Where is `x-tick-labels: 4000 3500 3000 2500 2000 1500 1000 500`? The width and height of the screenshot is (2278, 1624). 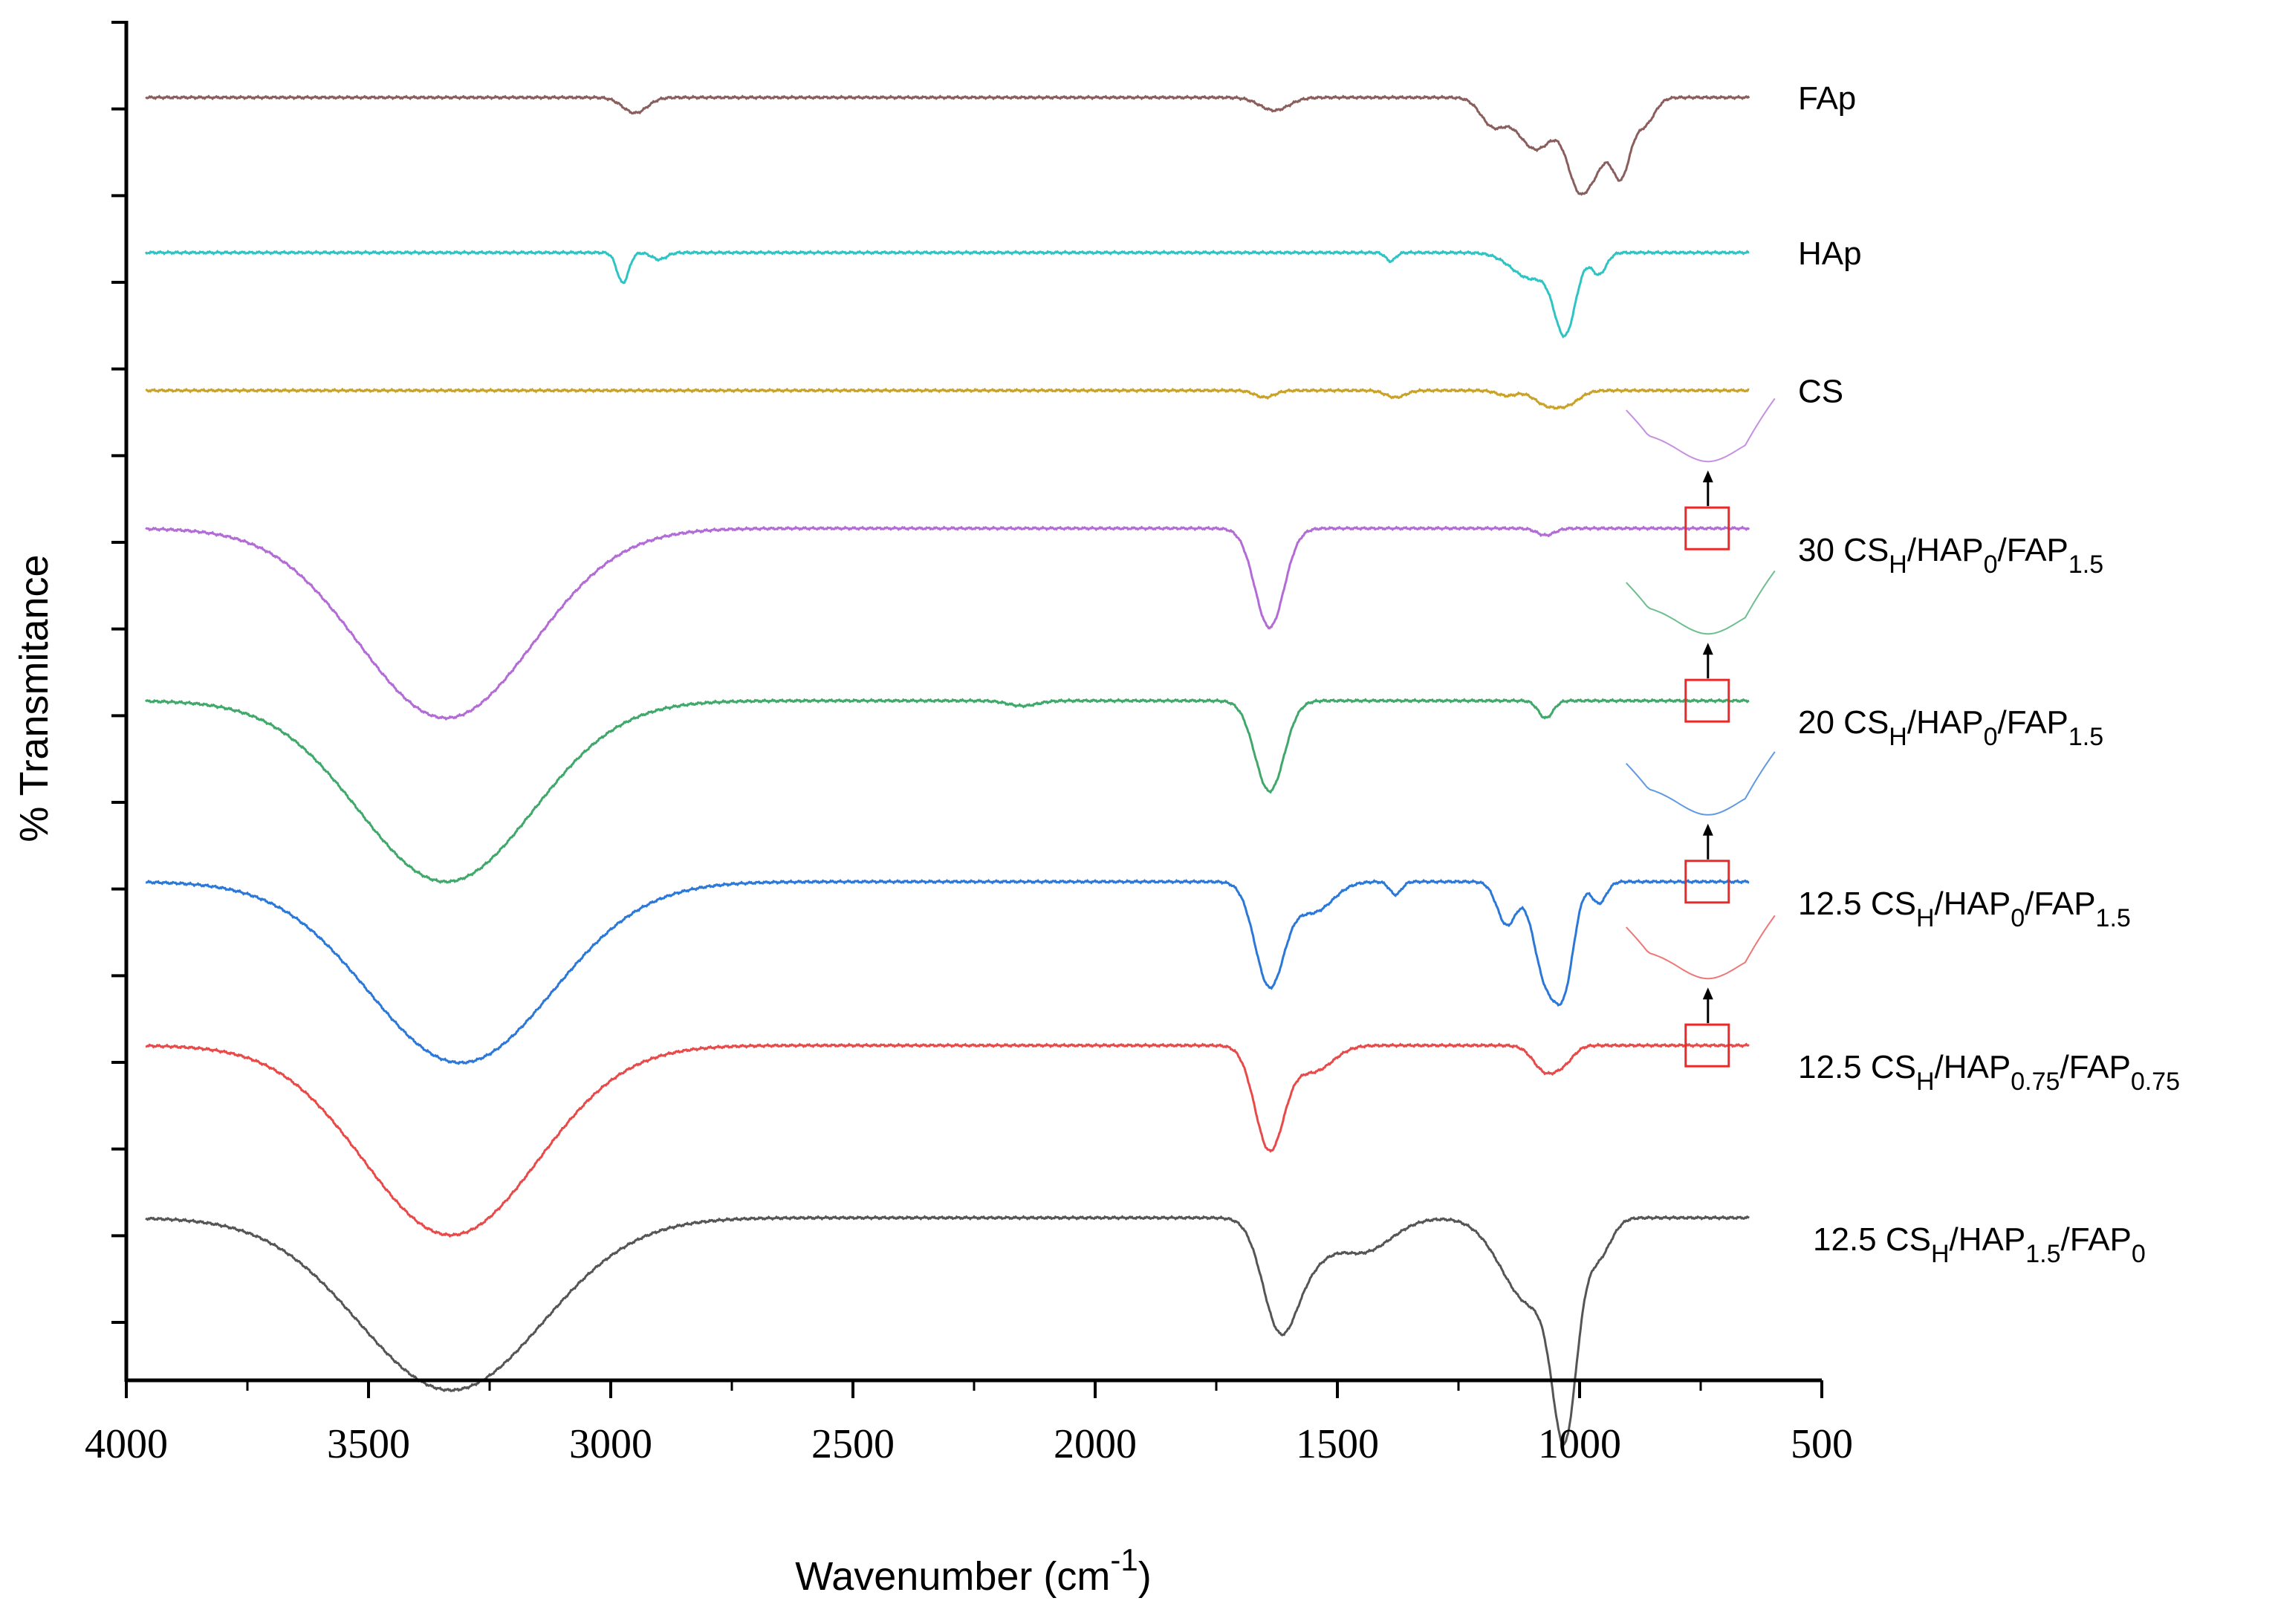
x-tick-labels: 4000 3500 3000 2500 2000 1500 1000 500 is located at coordinates (969, 1444).